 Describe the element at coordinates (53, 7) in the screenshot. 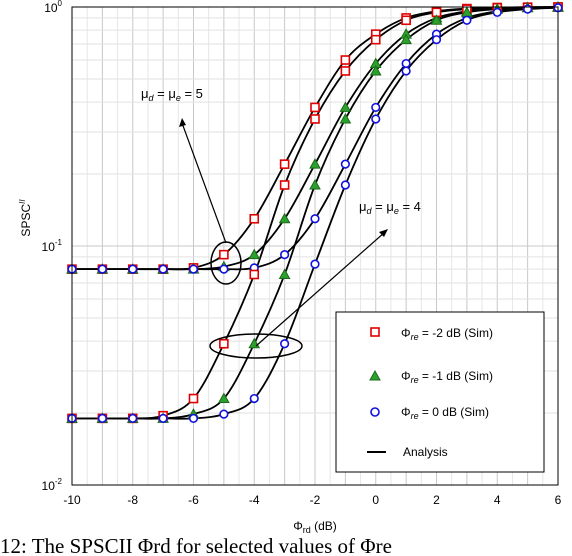

I see `y-tick-label: 10⁰` at that location.